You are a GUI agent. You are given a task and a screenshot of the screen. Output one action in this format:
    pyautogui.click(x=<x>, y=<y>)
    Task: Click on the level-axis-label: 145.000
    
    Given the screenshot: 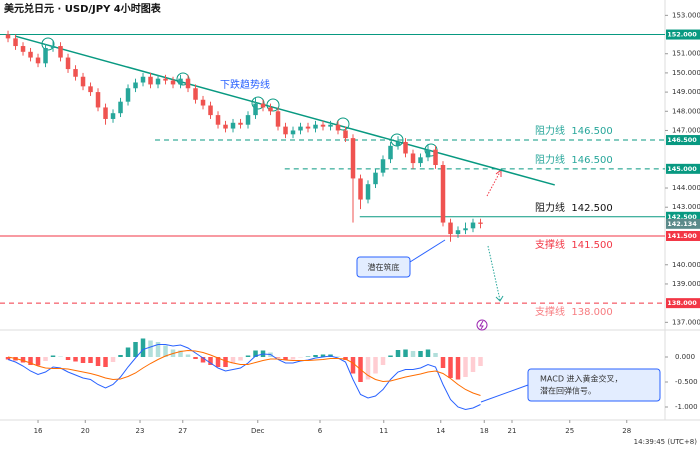 What is the action you would take?
    pyautogui.click(x=682, y=169)
    